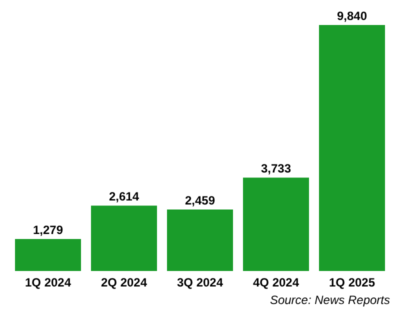 This screenshot has height=320, width=417. I want to click on data-label: 9,840, so click(352, 16).